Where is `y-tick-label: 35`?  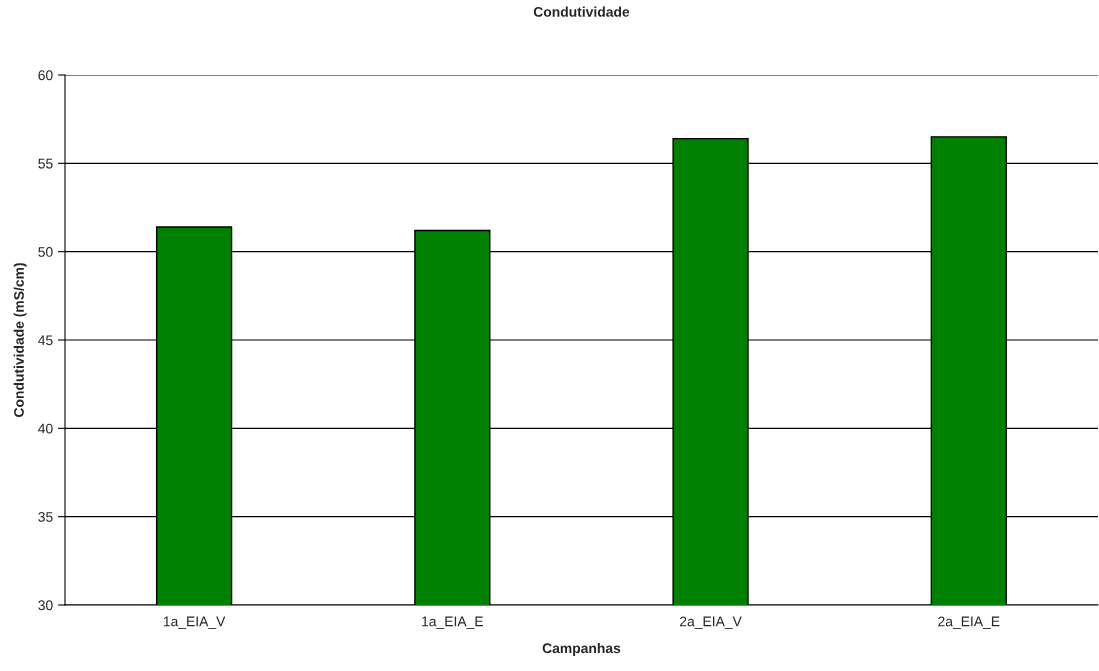 y-tick-label: 35 is located at coordinates (45, 517).